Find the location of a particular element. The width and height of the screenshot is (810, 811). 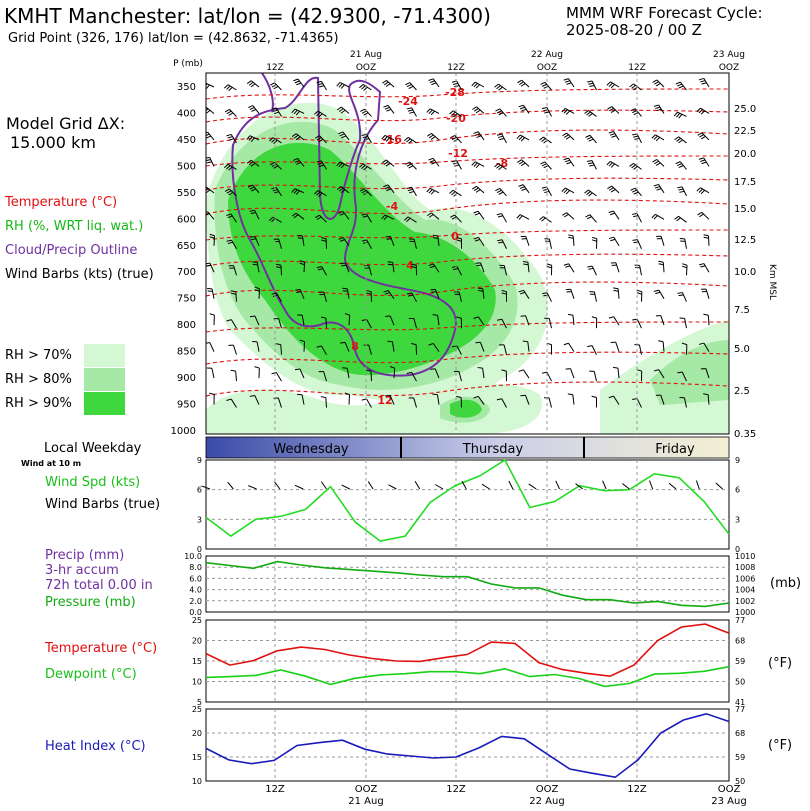

legend-cloud-outline: Cloud/Precip Outline is located at coordinates (71, 250).